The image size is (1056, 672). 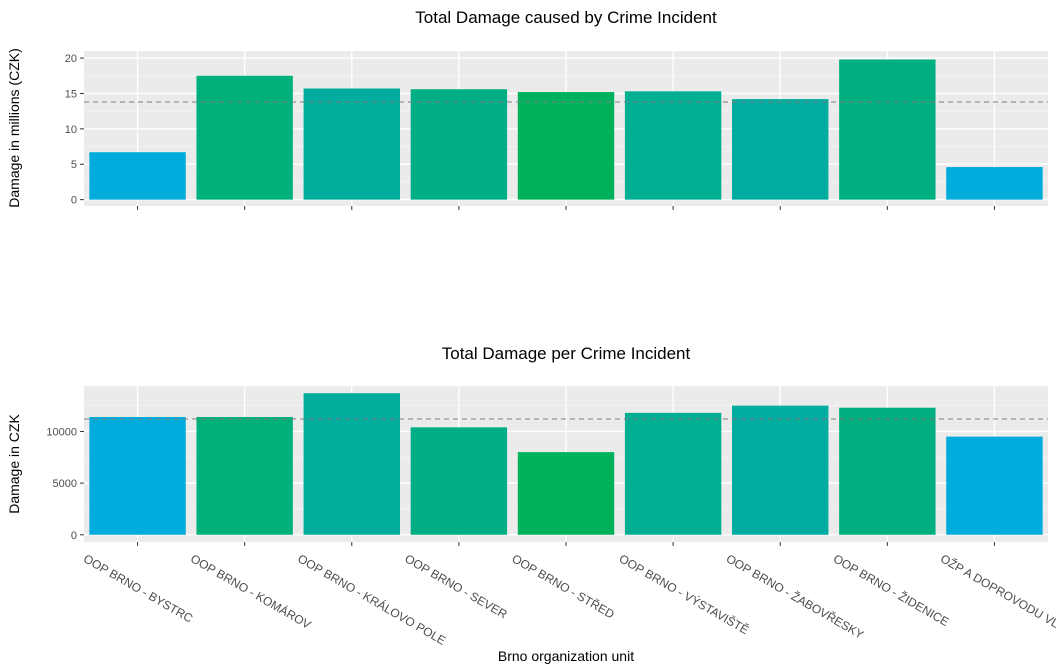 What do you see at coordinates (138, 588) in the screenshot?
I see `x-tick-label: OOP BRNO - BYSTRC` at bounding box center [138, 588].